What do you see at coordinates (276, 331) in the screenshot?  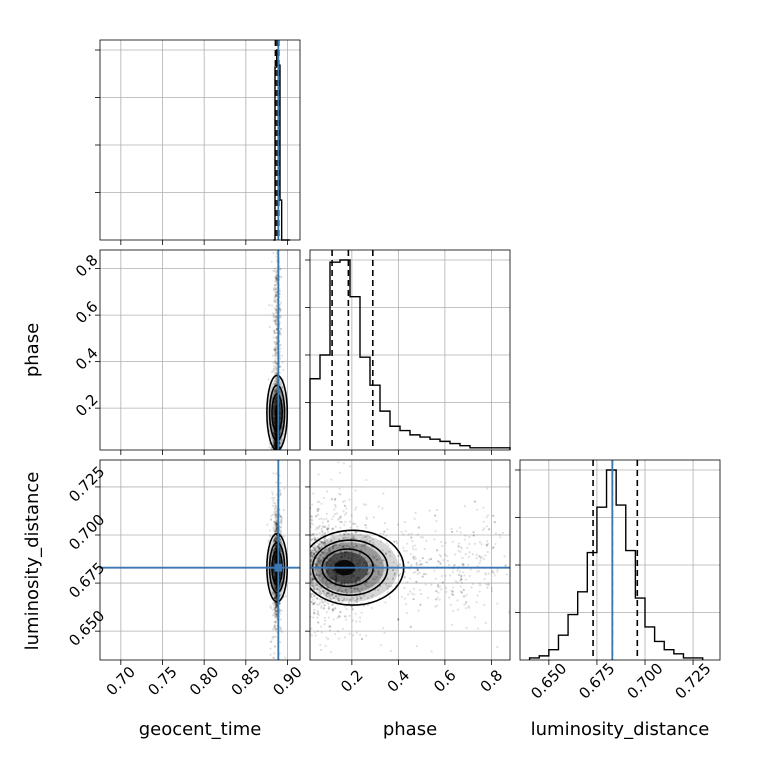 I see `joint-samples` at bounding box center [276, 331].